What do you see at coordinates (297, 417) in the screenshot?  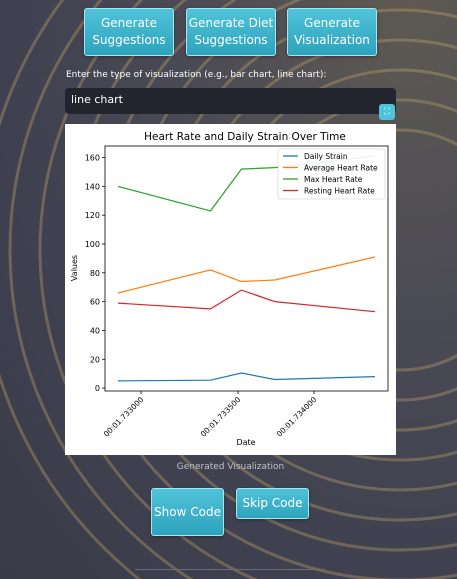 I see `x-tick-label: 00:01.734000` at bounding box center [297, 417].